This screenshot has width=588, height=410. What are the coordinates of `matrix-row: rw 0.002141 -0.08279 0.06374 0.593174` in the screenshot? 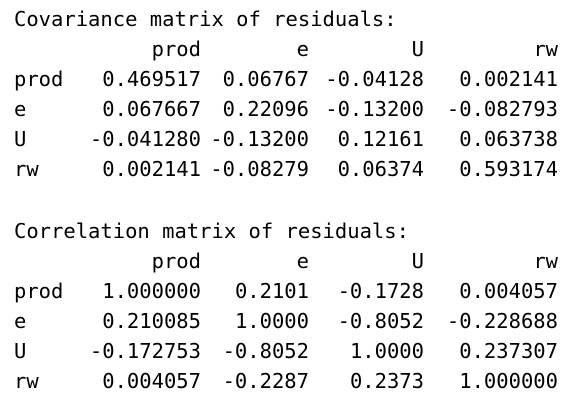 It's located at (294, 169).